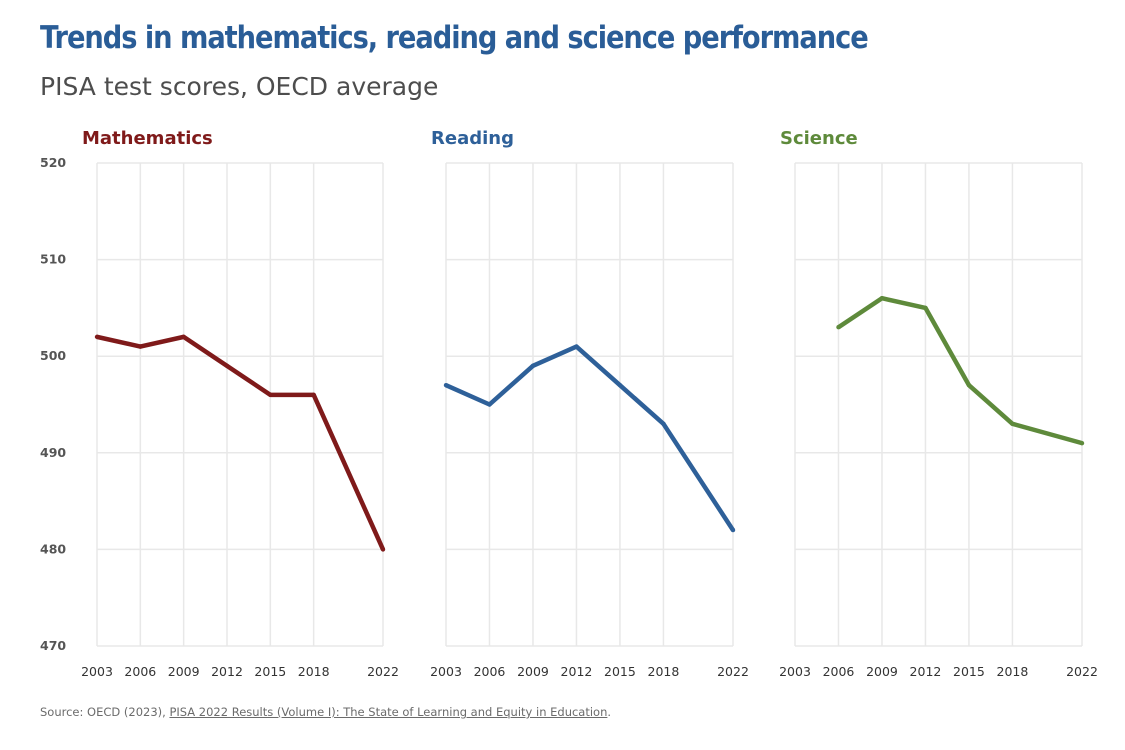  What do you see at coordinates (53, 645) in the screenshot?
I see `y-tick-label: 470` at bounding box center [53, 645].